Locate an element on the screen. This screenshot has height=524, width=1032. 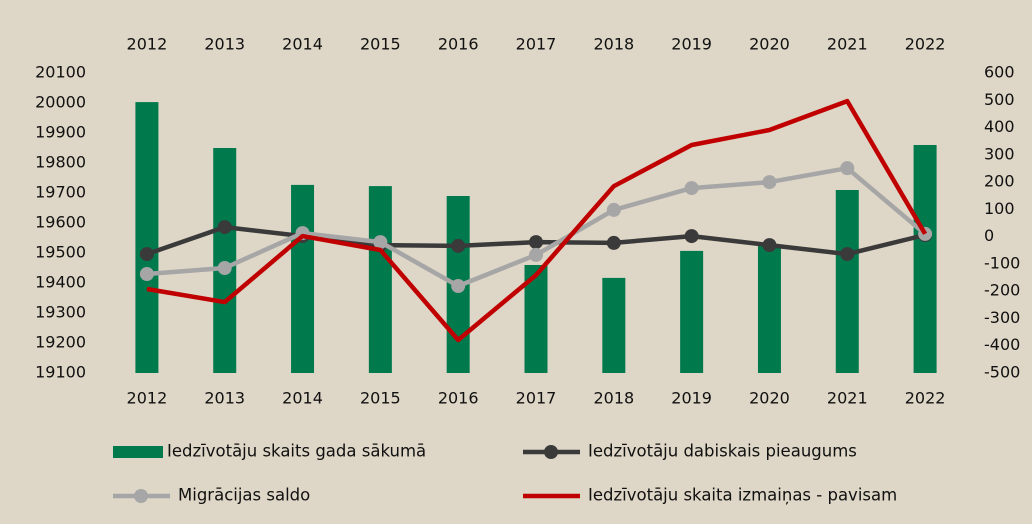
x-tick-label-top: 2019 is located at coordinates (691, 44).